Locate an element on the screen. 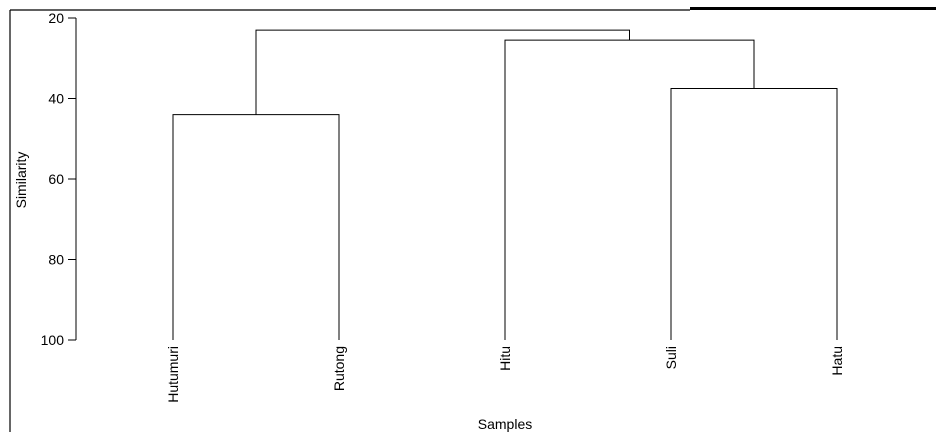  y-tick-label: 20 is located at coordinates (56, 18).